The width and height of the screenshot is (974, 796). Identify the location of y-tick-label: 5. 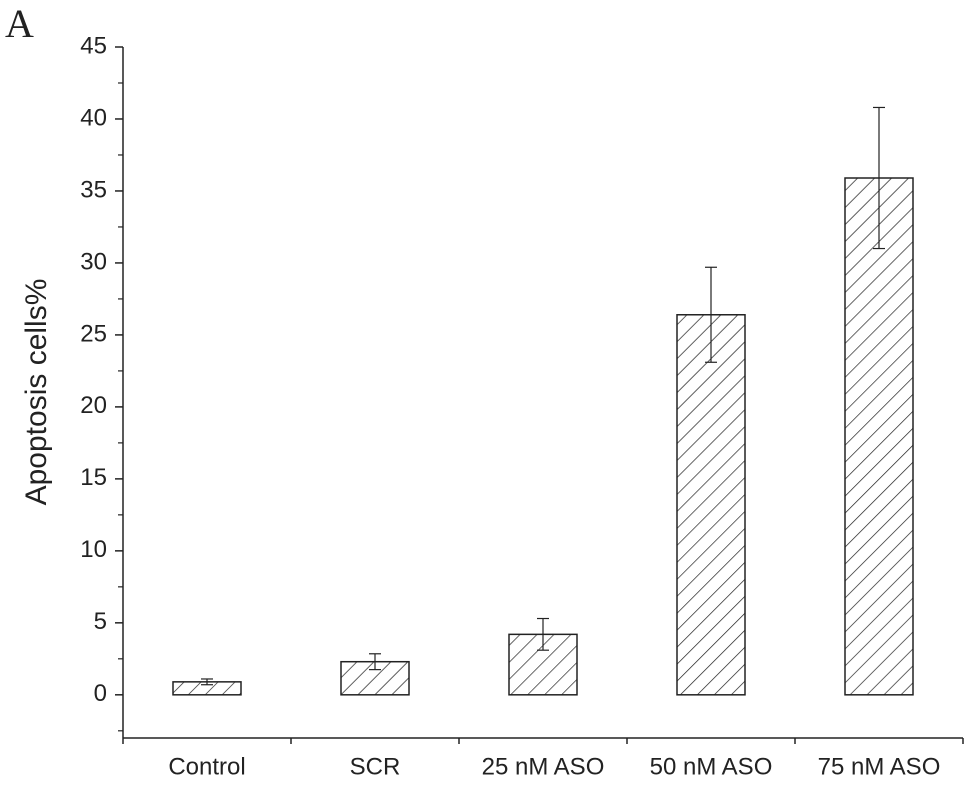
(100, 621).